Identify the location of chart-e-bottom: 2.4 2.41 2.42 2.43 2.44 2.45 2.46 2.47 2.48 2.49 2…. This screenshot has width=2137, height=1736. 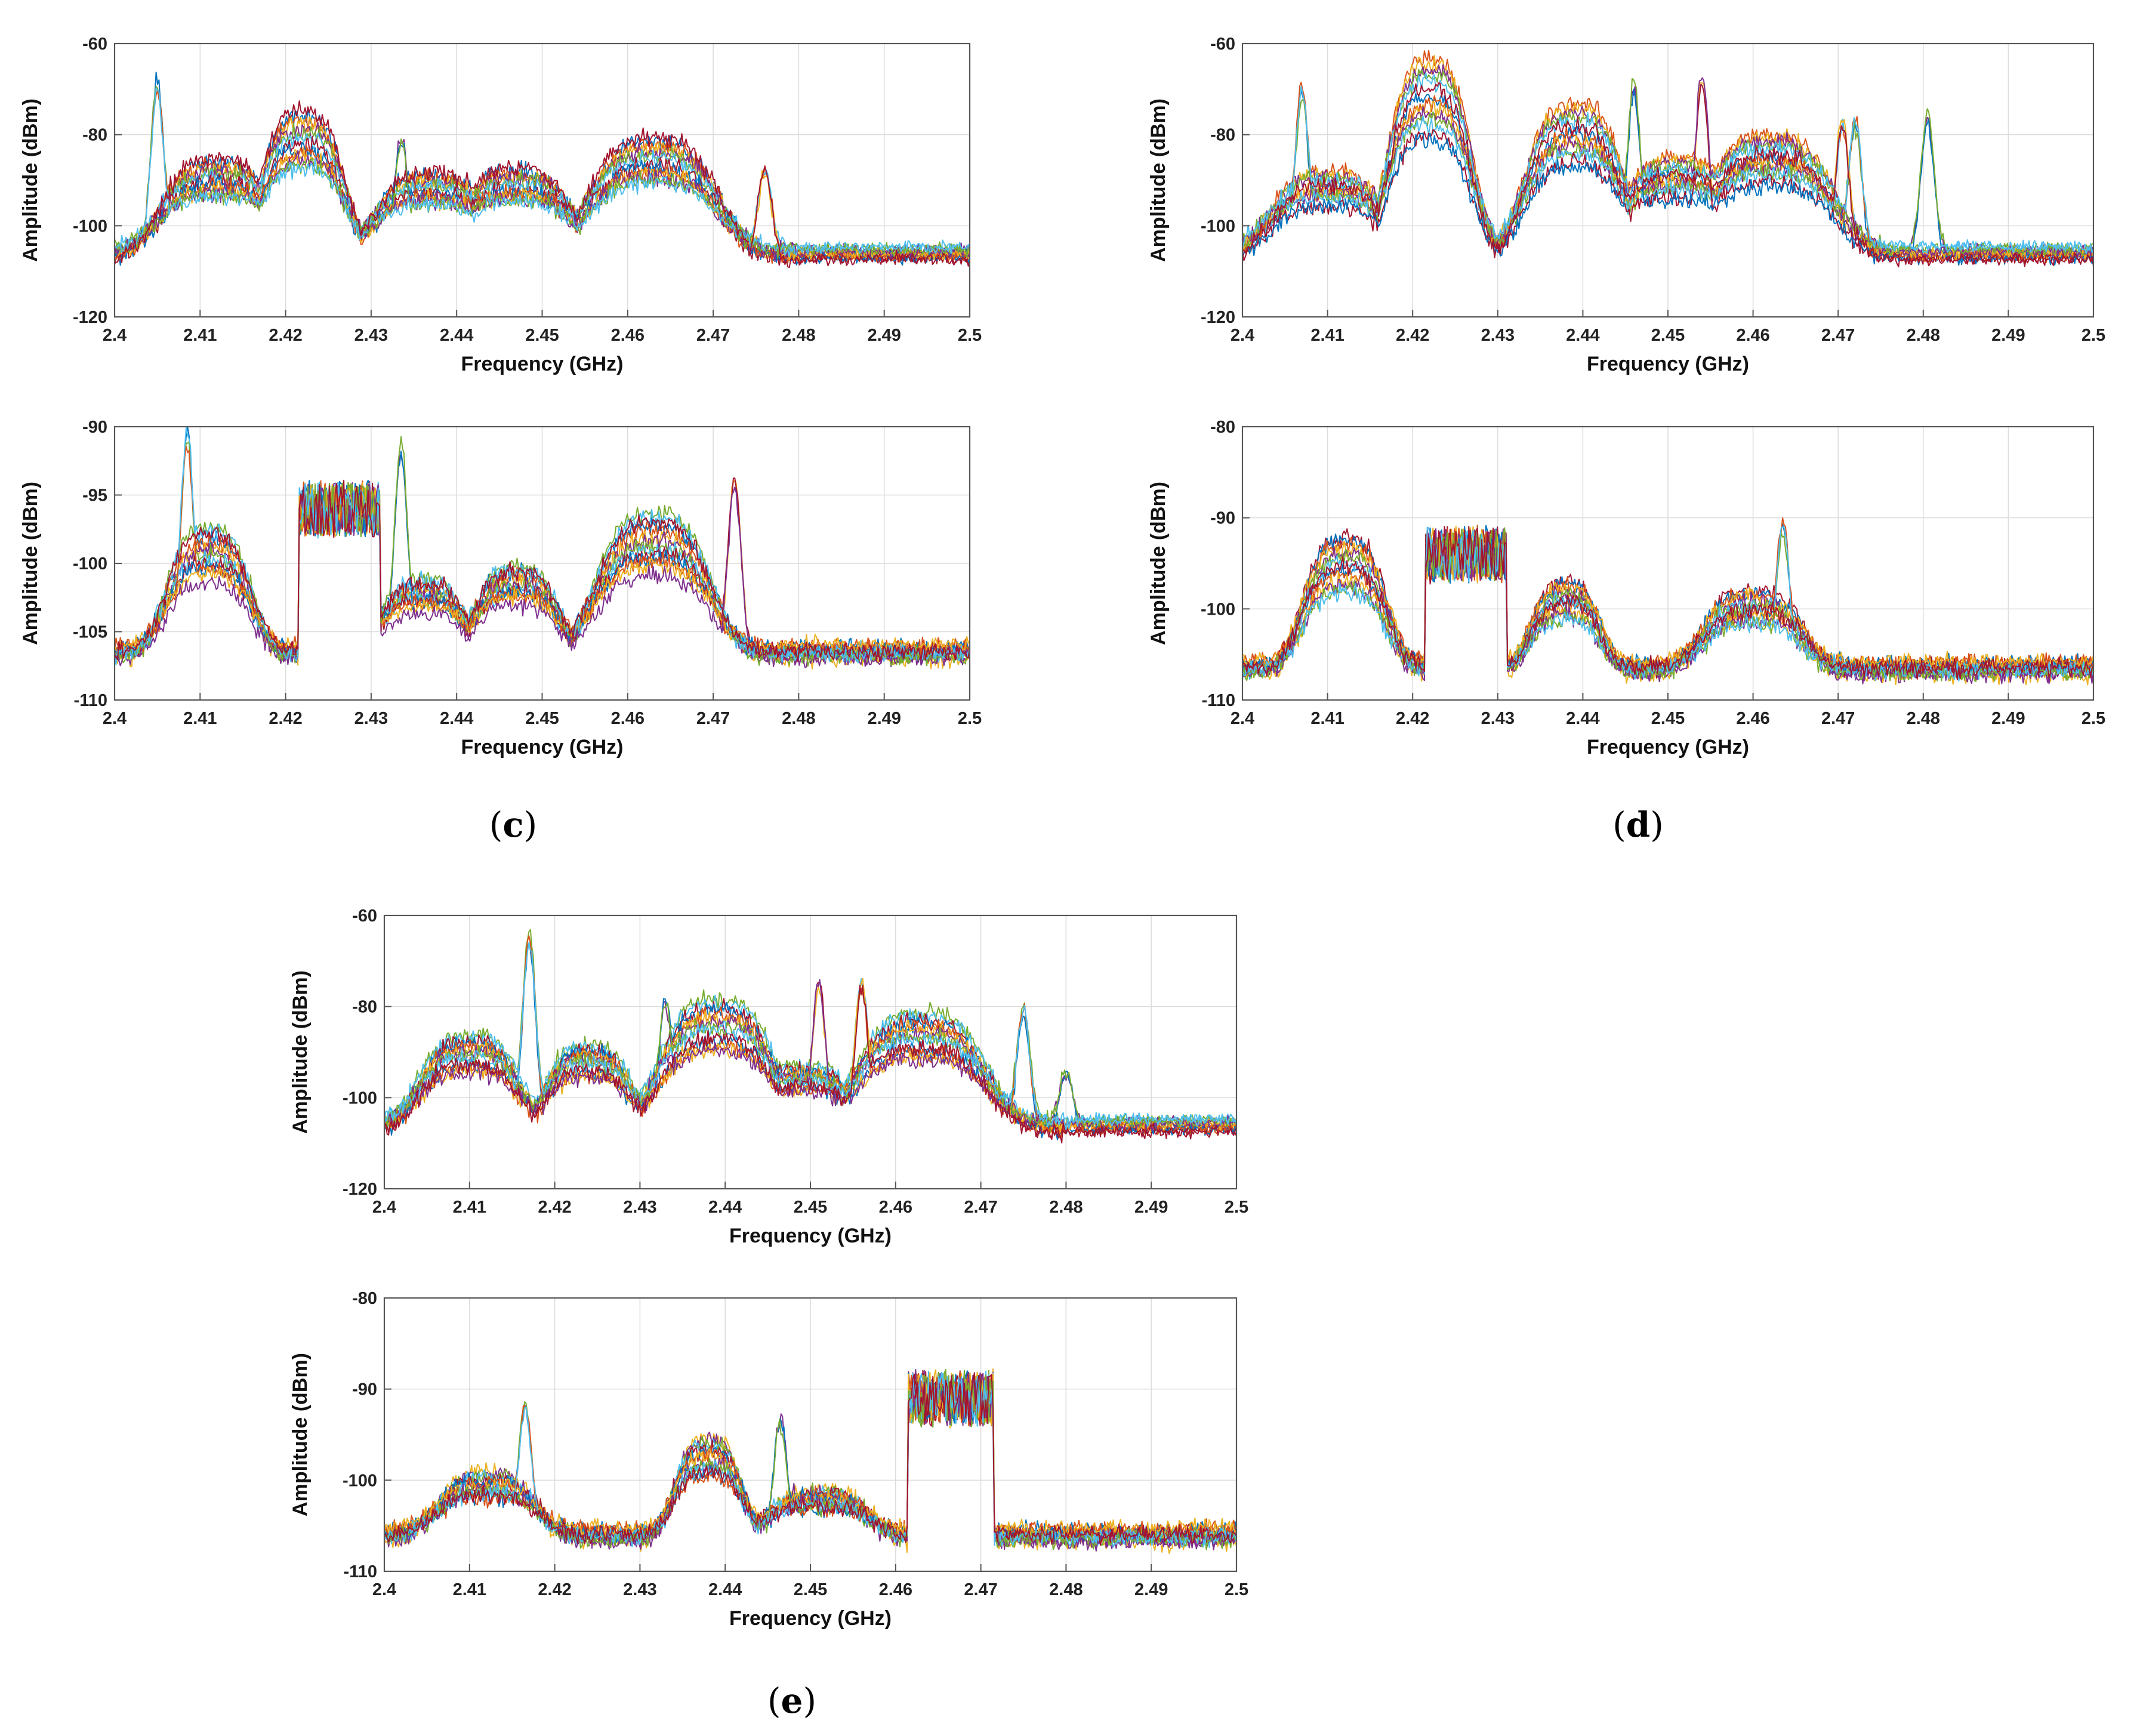
(768, 1460).